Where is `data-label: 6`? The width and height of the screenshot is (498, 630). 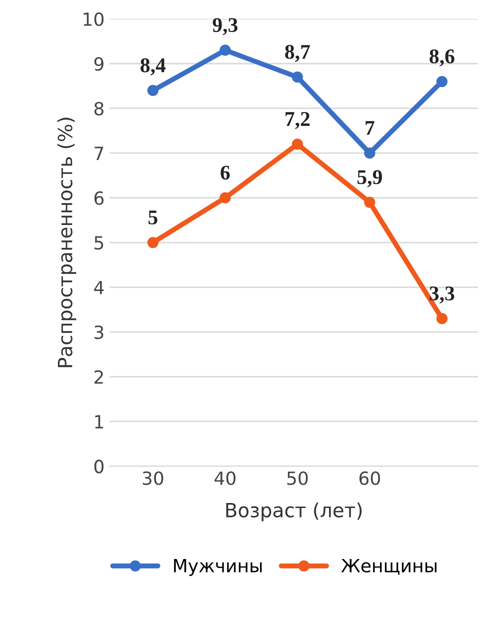 data-label: 6 is located at coordinates (225, 173).